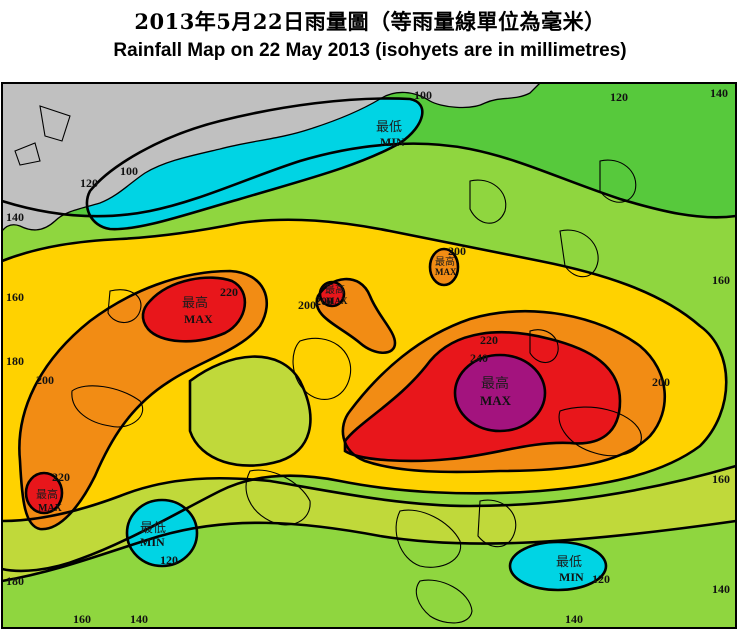 The width and height of the screenshot is (740, 630). I want to click on isohyet-label-200-c: 200, so click(457, 251).